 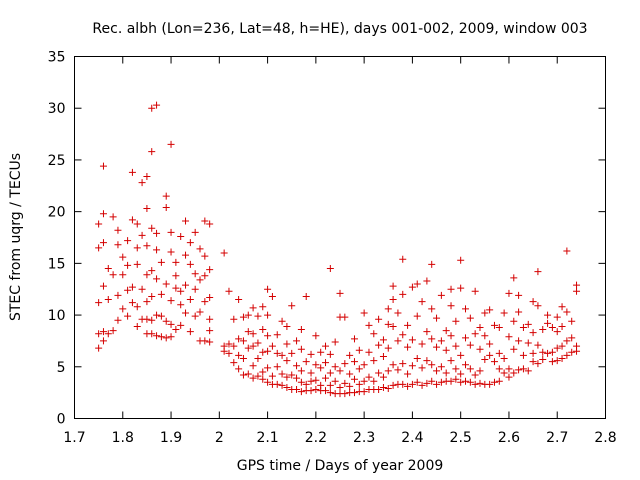 What do you see at coordinates (123, 438) in the screenshot?
I see `x-tick-label: 1.8` at bounding box center [123, 438].